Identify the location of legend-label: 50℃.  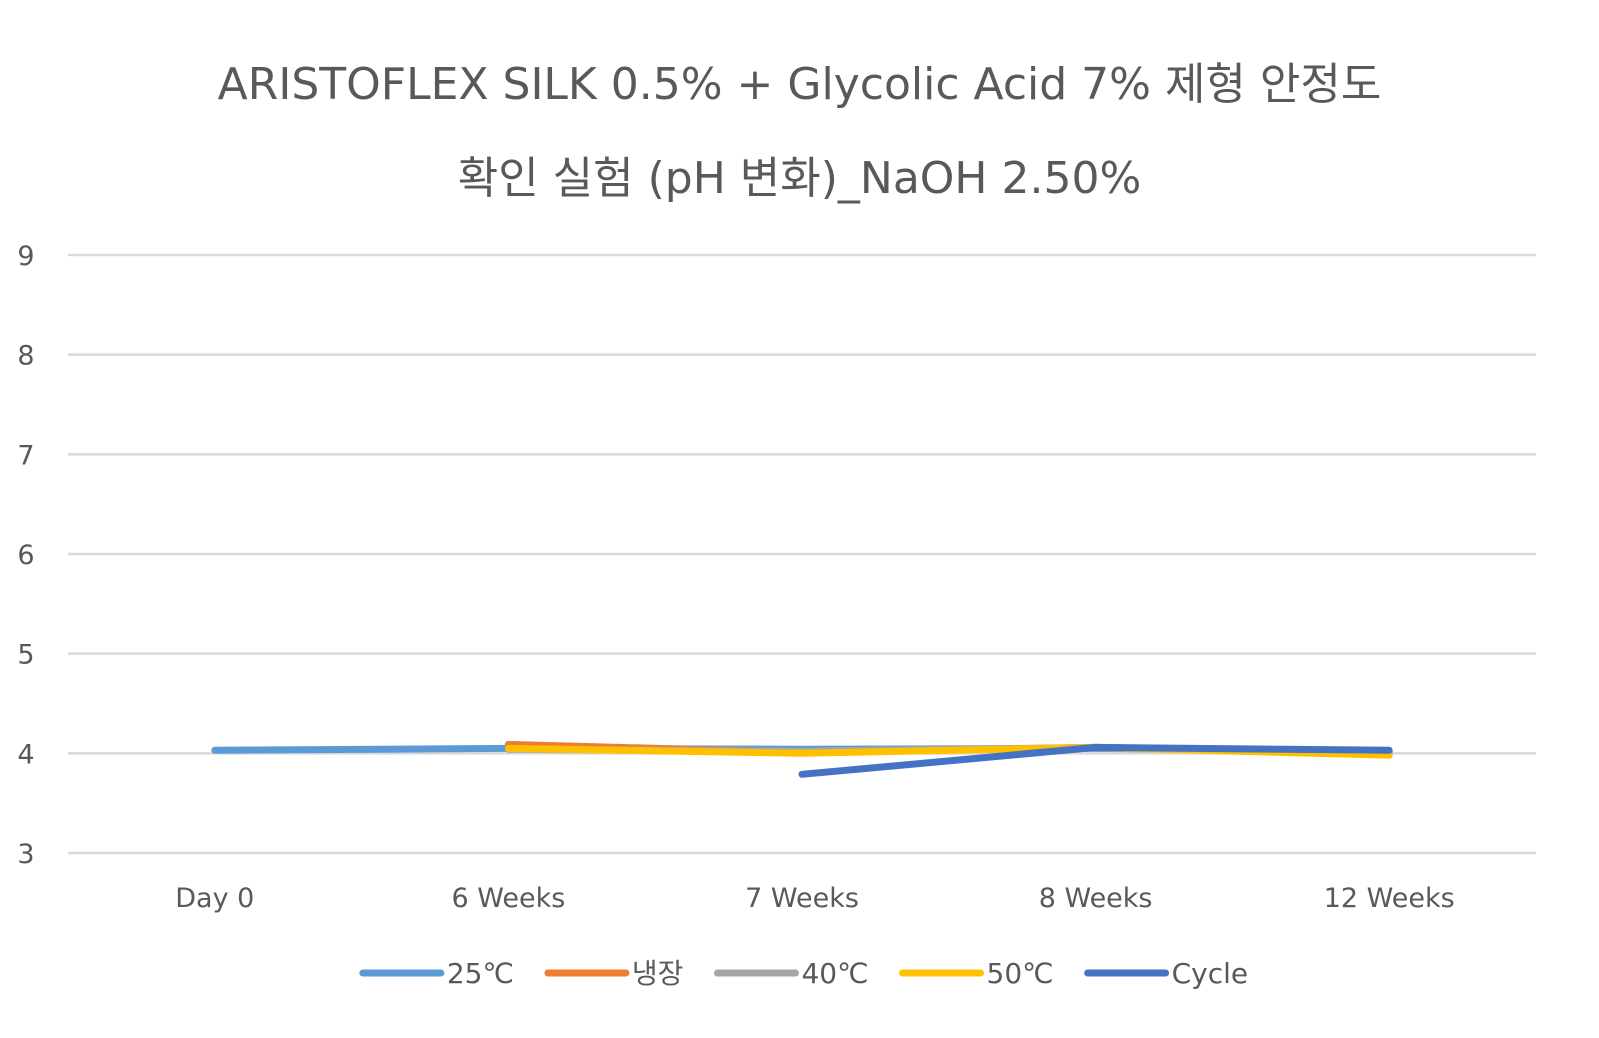
(1020, 973).